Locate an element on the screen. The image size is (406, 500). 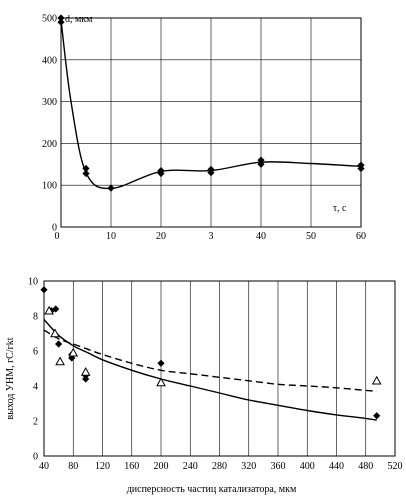
chart-2-x-tick-label: 120 is located at coordinates (102, 466).